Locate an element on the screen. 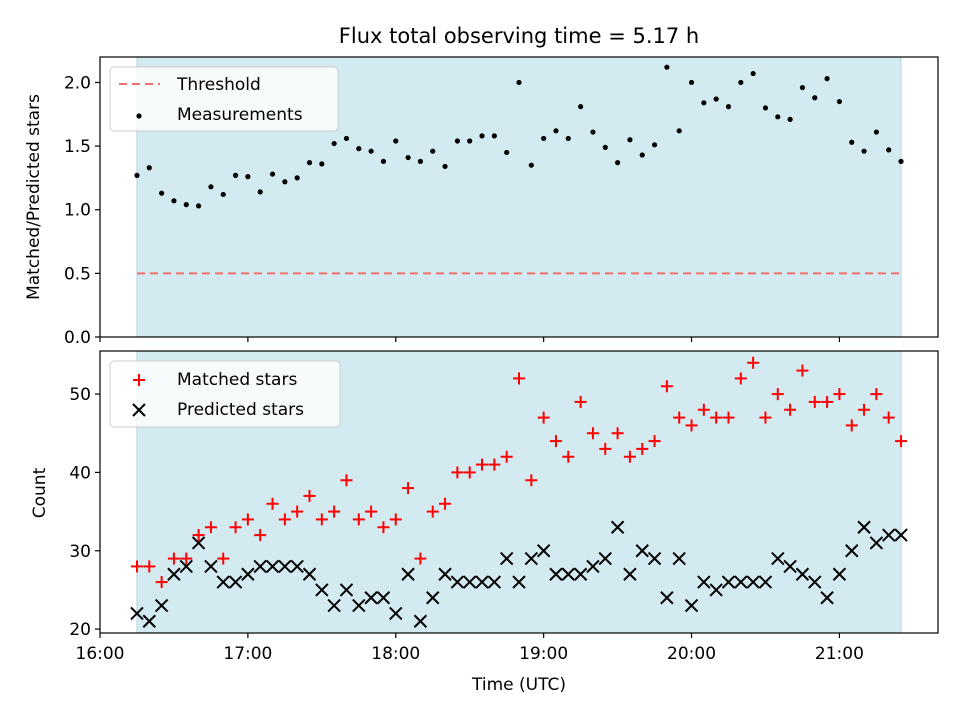 The height and width of the screenshot is (720, 960). legend-predicted-label: Predicted stars is located at coordinates (240, 410).